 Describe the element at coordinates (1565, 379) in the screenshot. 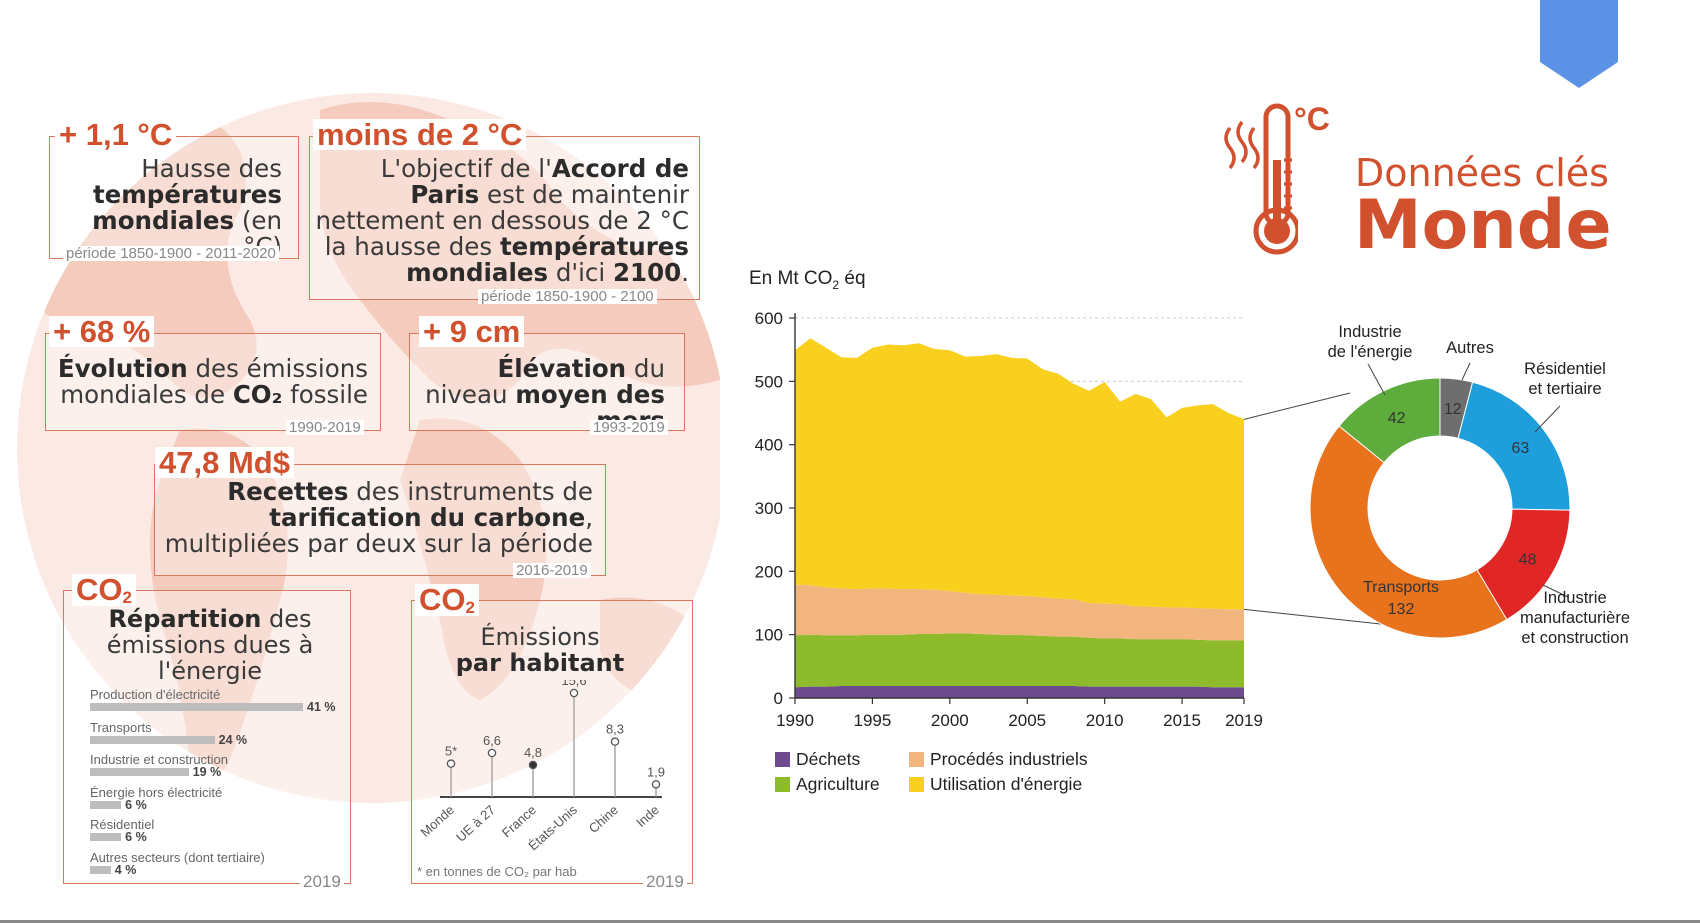

I see `donut-label-residentiel: Résidentiel et tertiaire` at that location.